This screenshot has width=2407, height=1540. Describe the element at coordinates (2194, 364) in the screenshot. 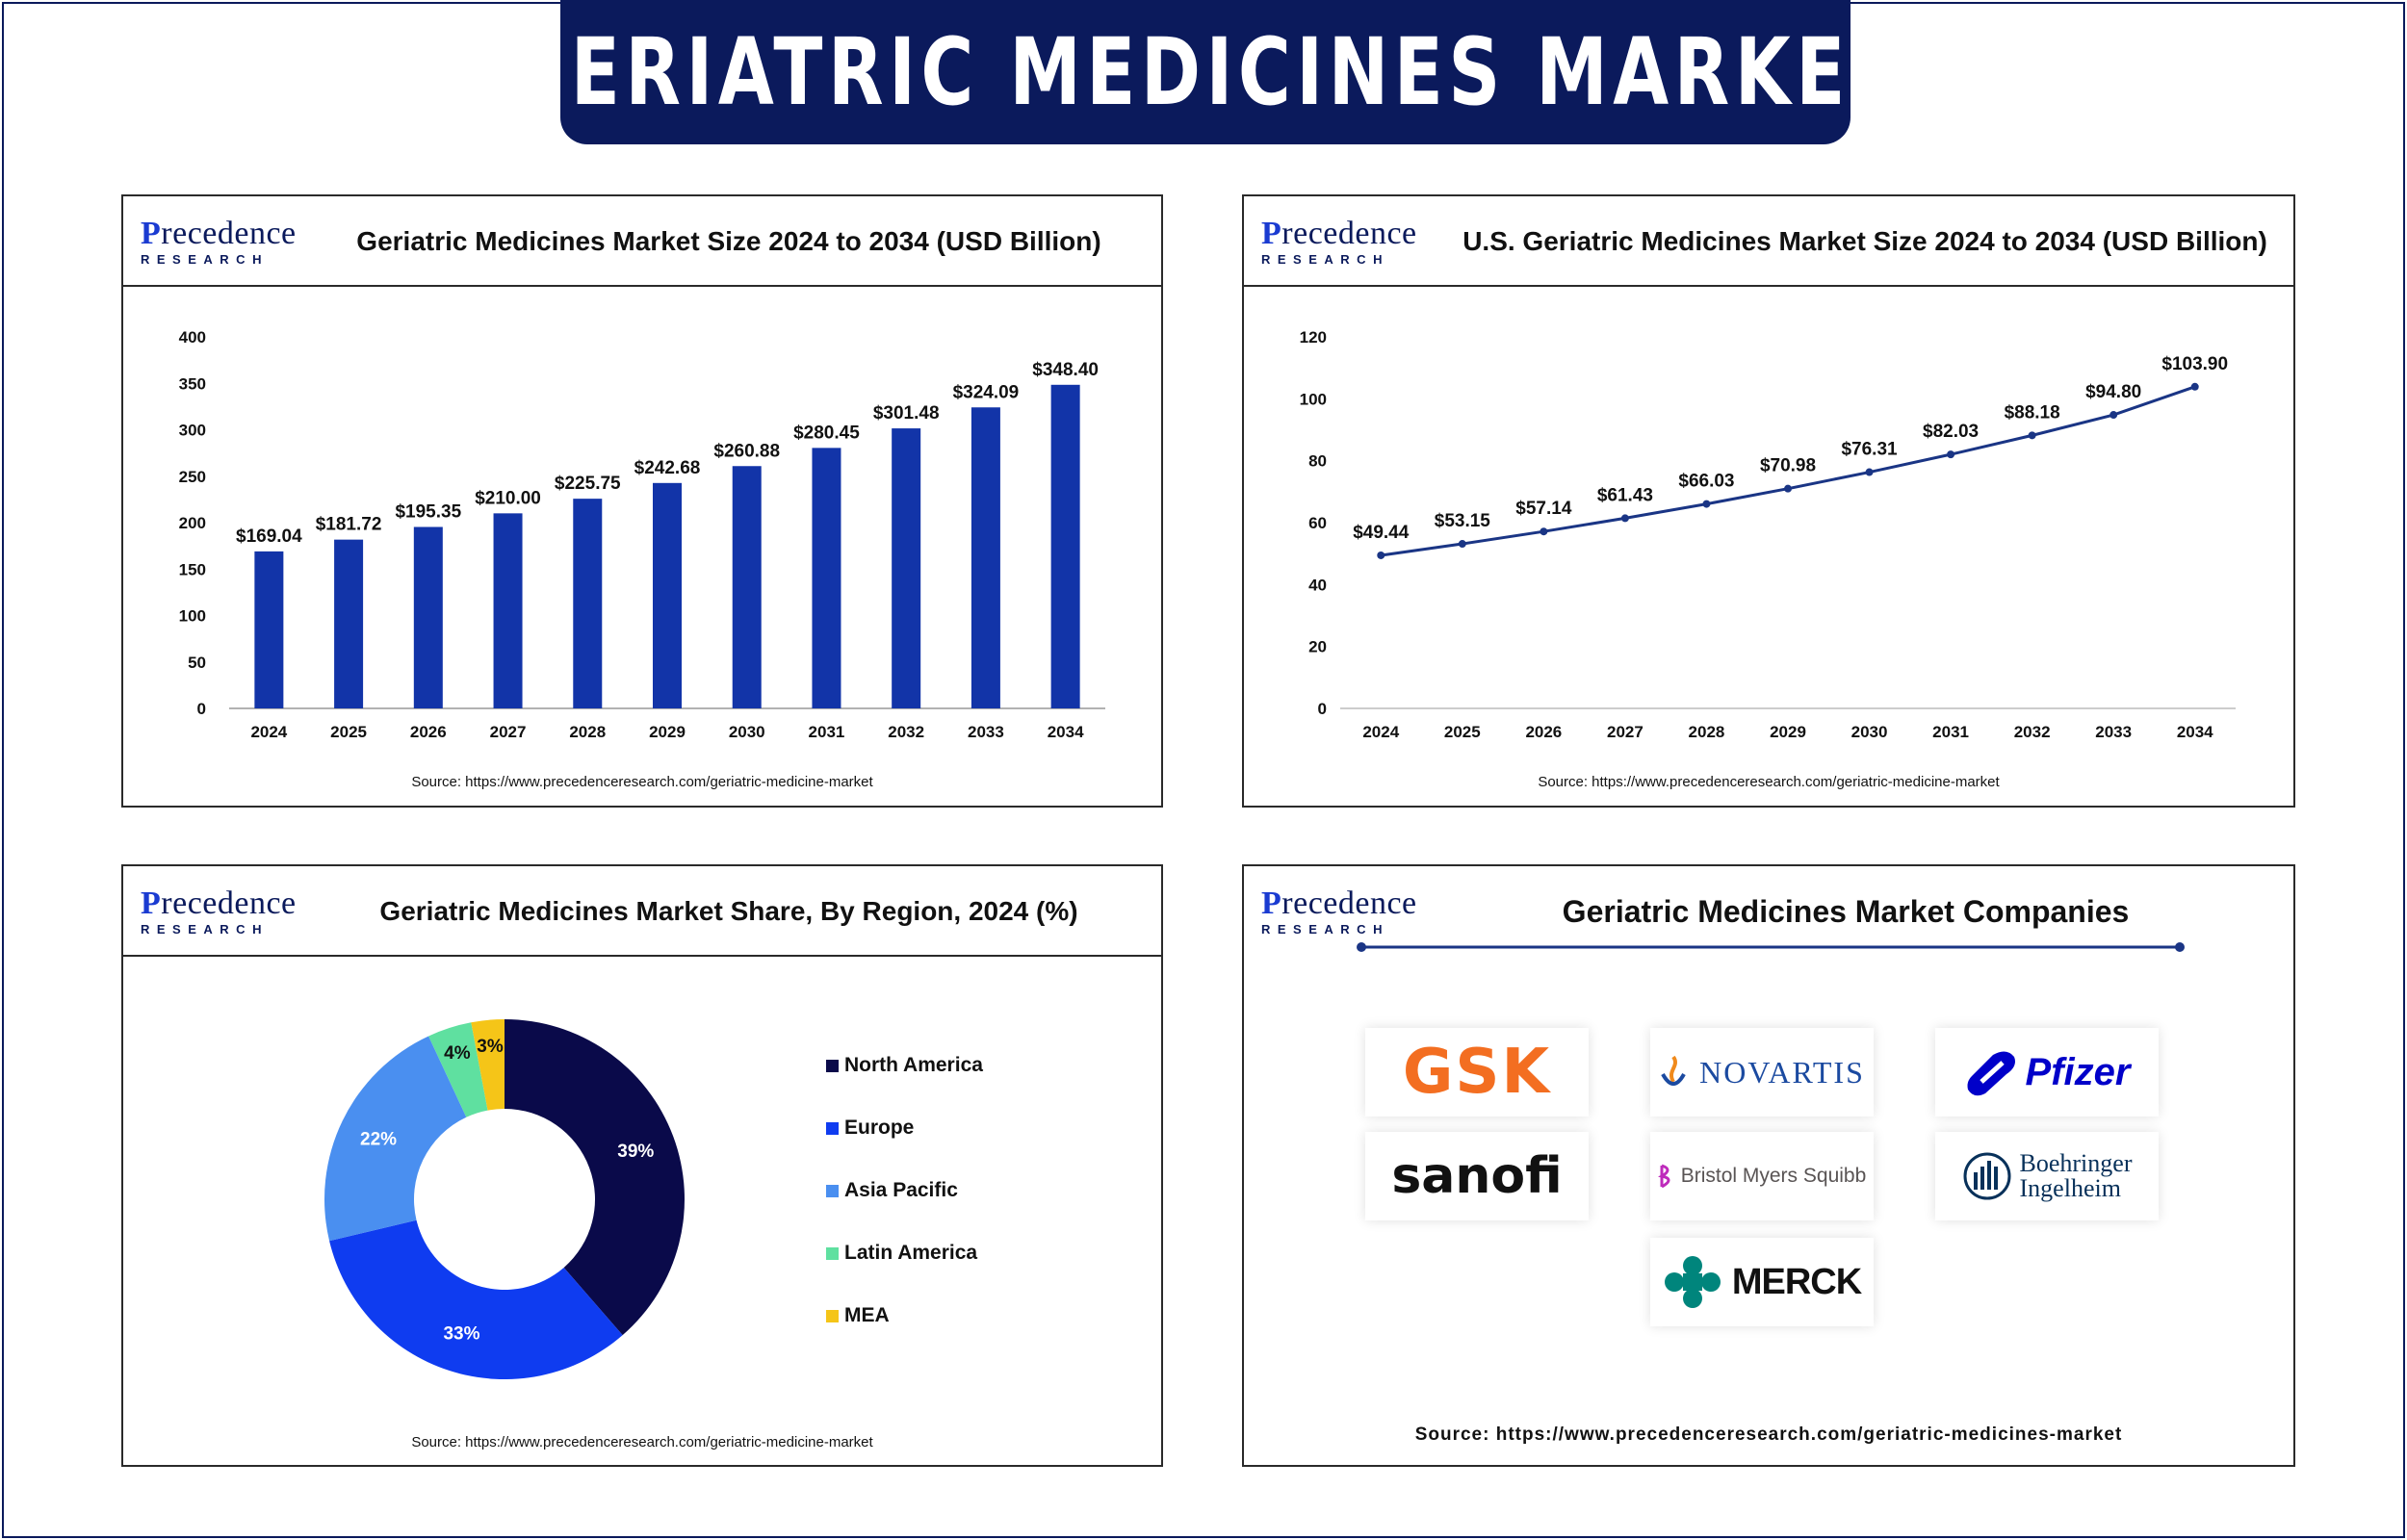

I see `point-value-label: $103.90` at that location.